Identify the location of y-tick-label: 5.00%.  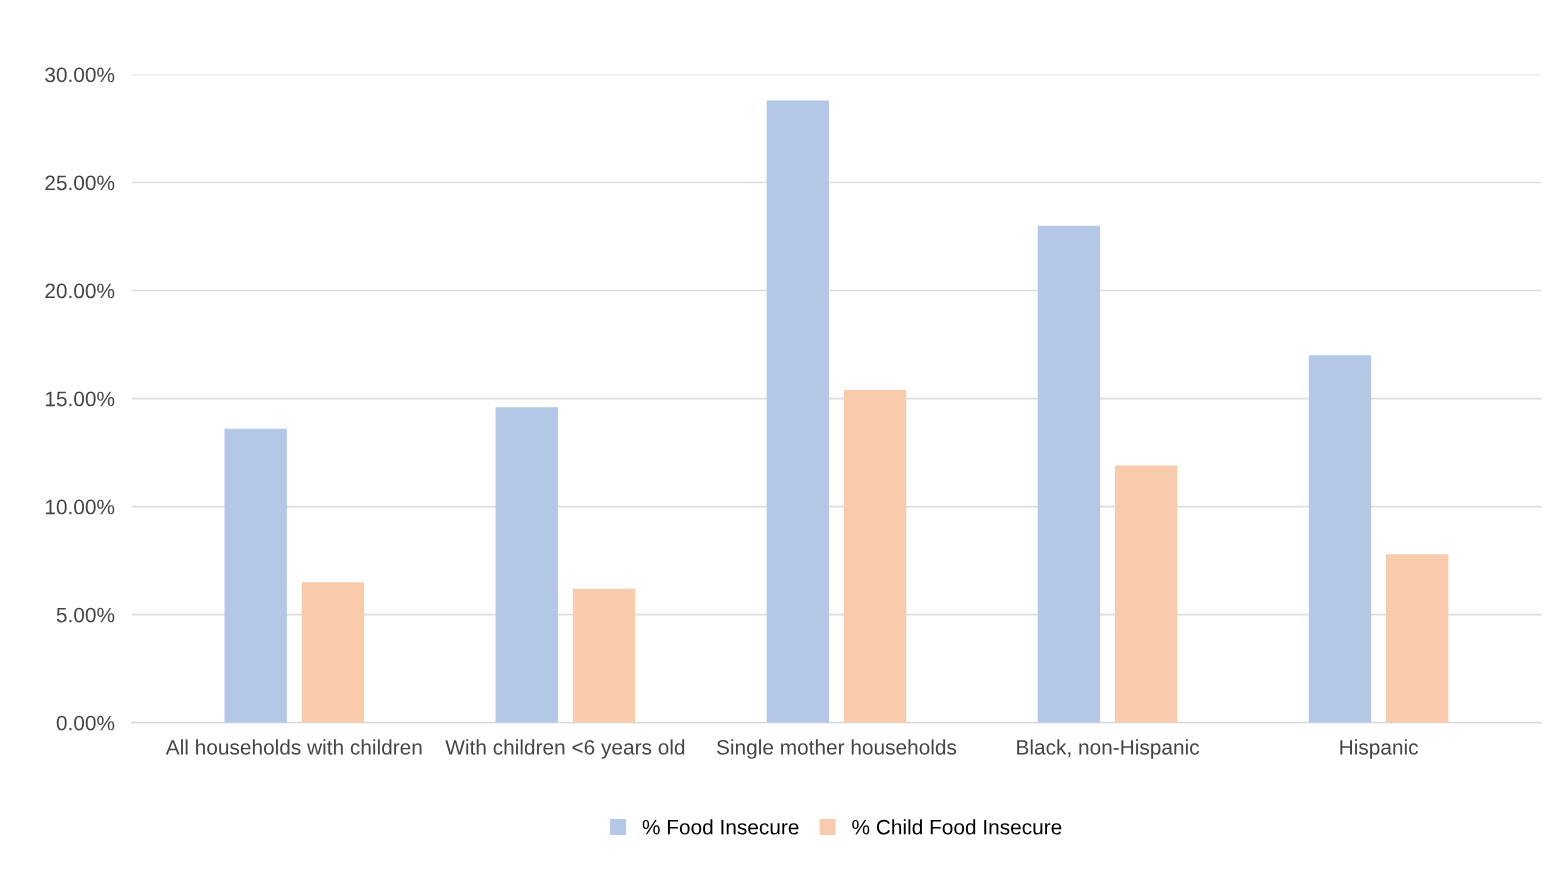
(85, 615).